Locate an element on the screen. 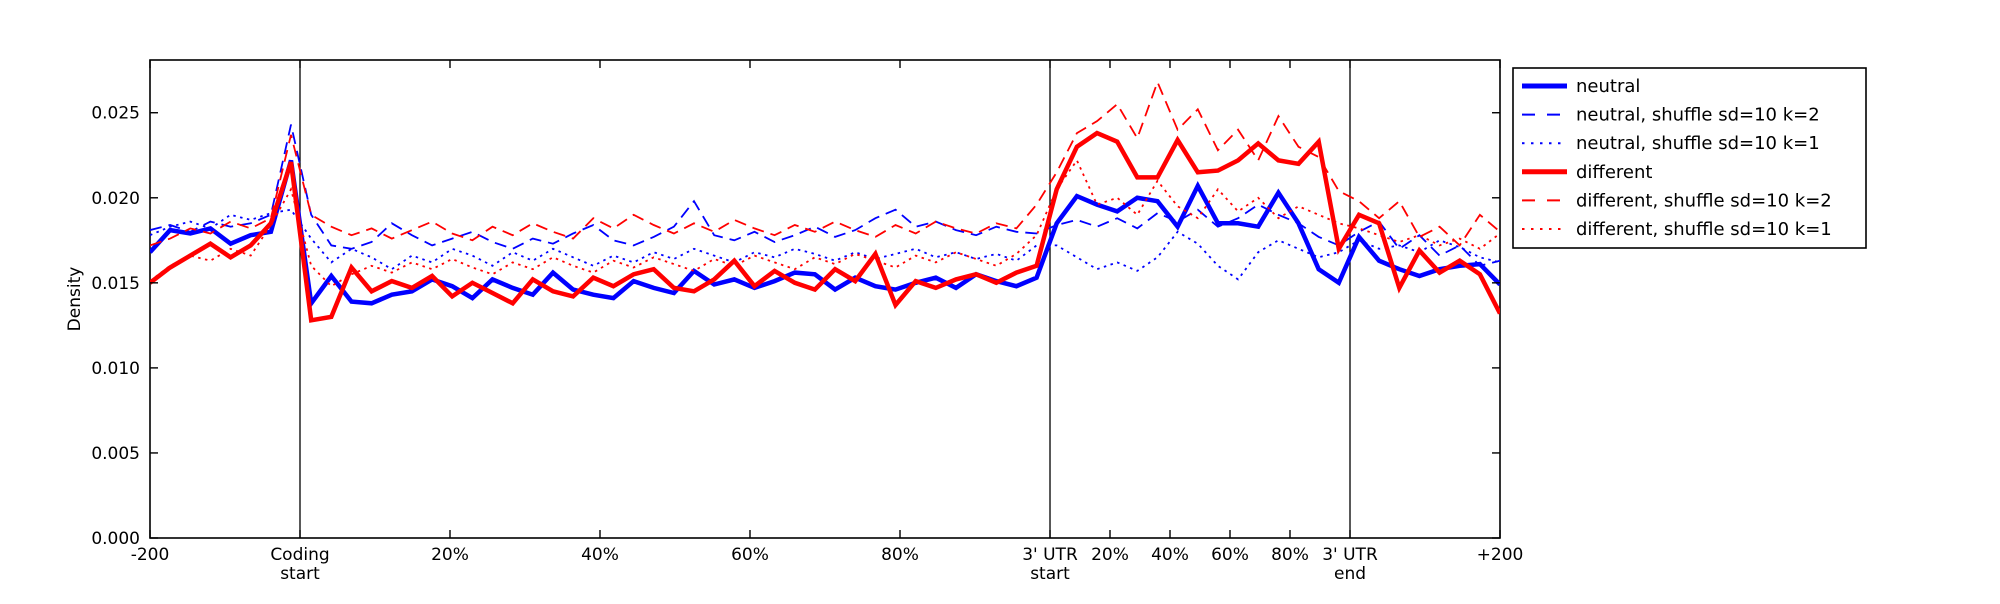  x-tick-label: 3' UTR end is located at coordinates (1350, 564).